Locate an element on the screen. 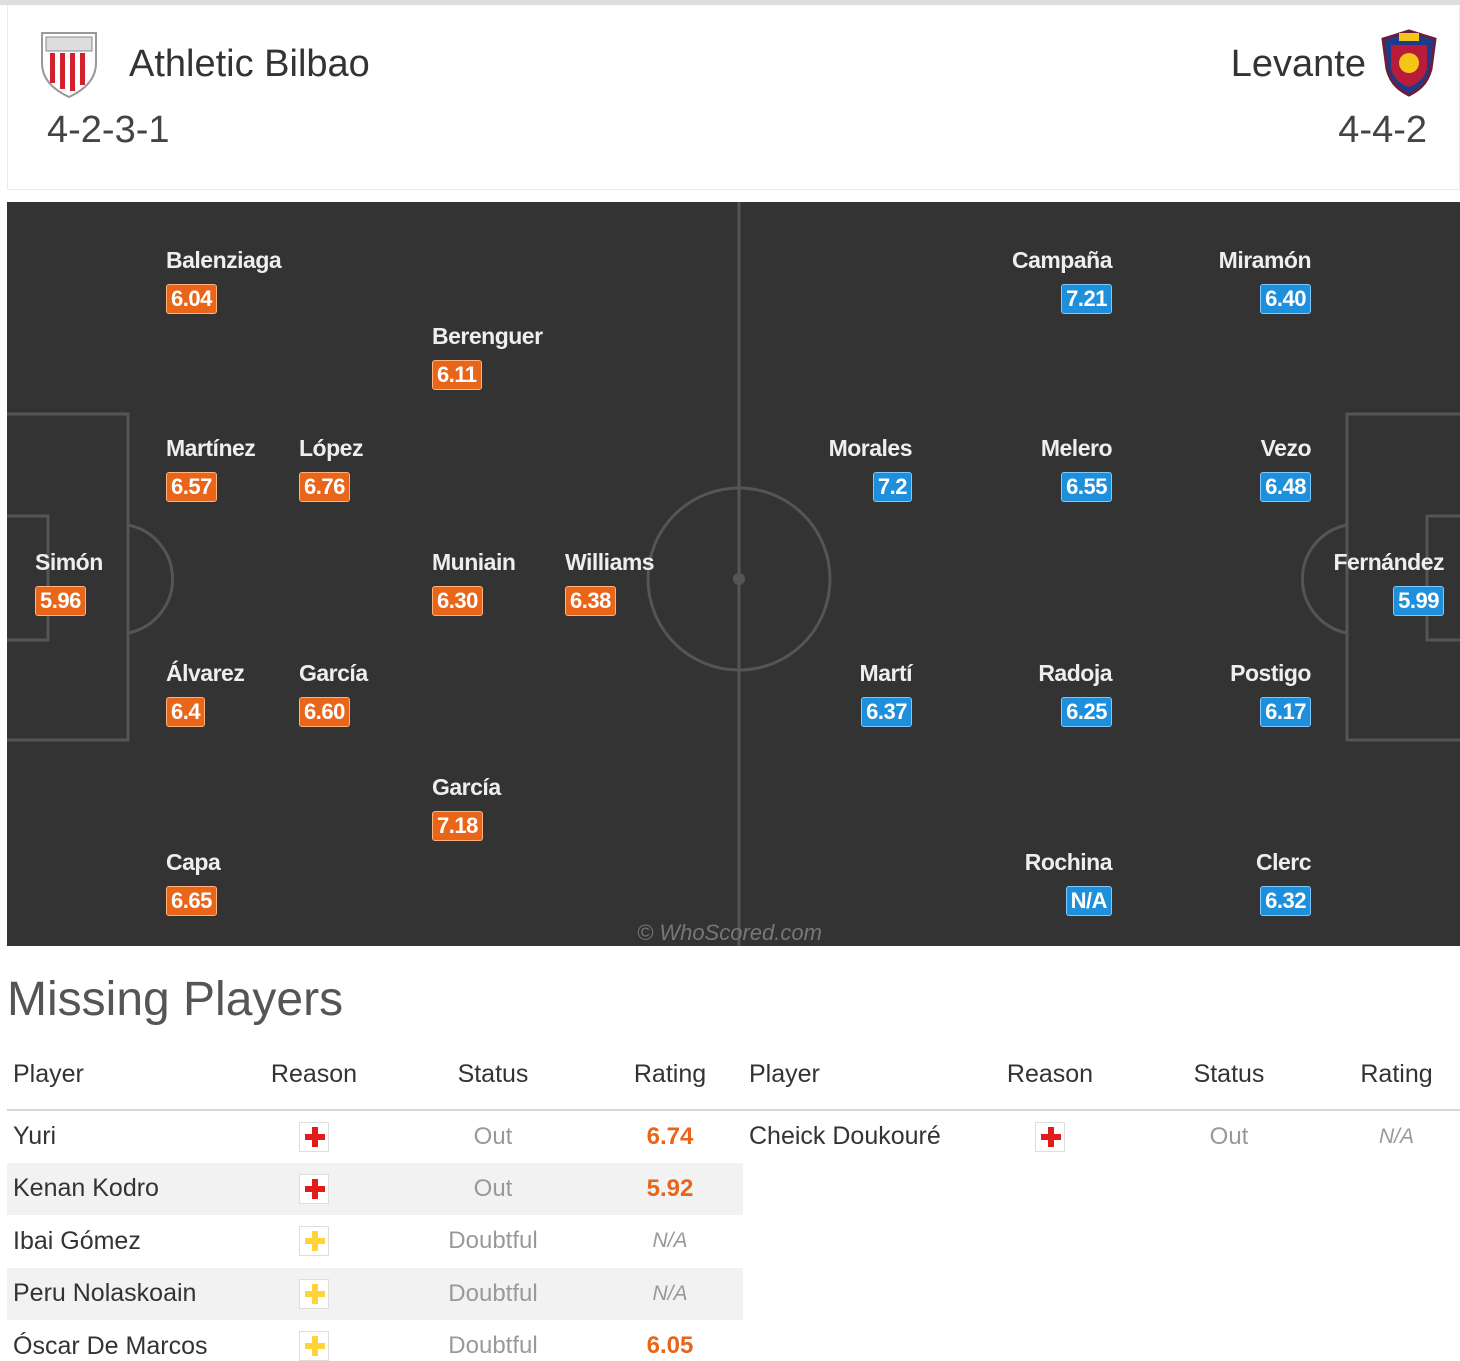 This screenshot has width=1460, height=1361. player-rating: 6.4 is located at coordinates (186, 712).